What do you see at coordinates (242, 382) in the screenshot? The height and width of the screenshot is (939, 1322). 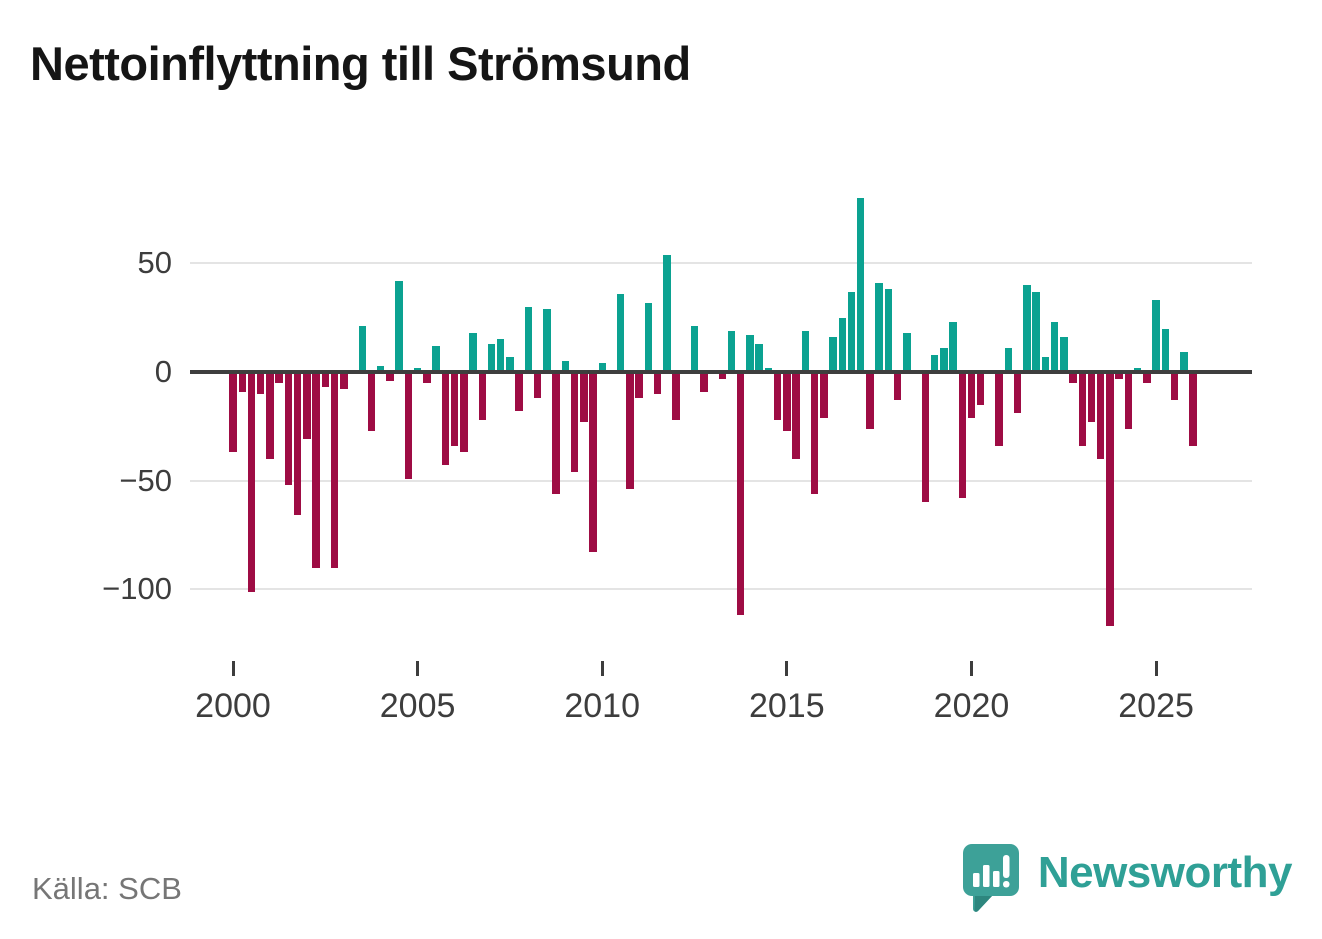 I see `bar-2000-Q2` at bounding box center [242, 382].